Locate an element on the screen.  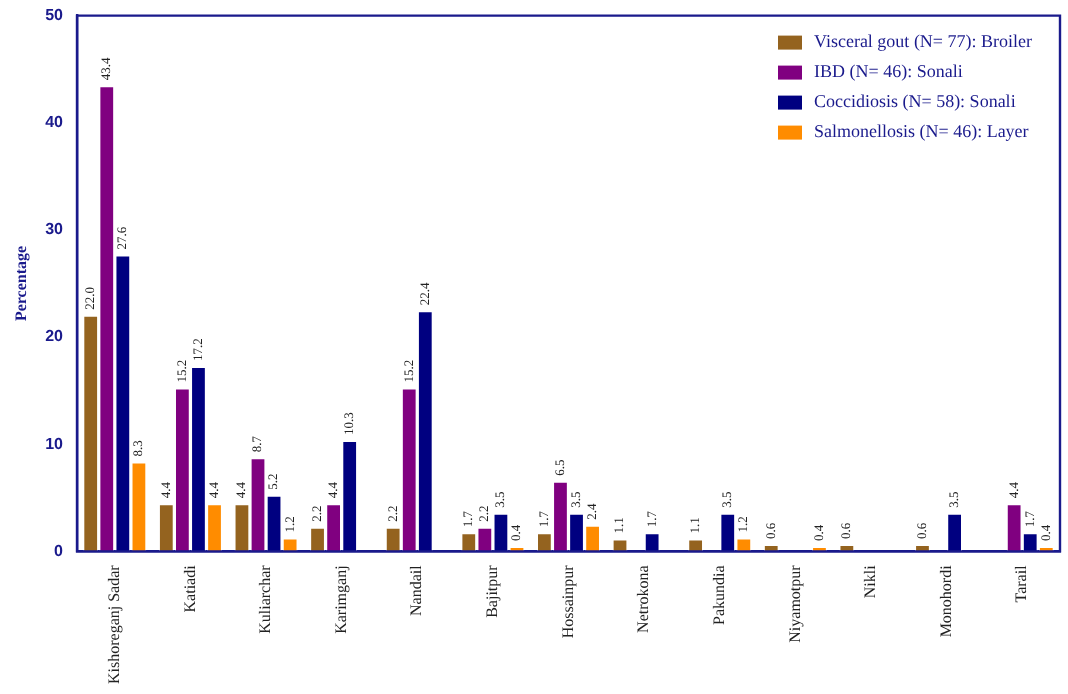
x-tick-label: Hossainpur is located at coordinates (567, 601).